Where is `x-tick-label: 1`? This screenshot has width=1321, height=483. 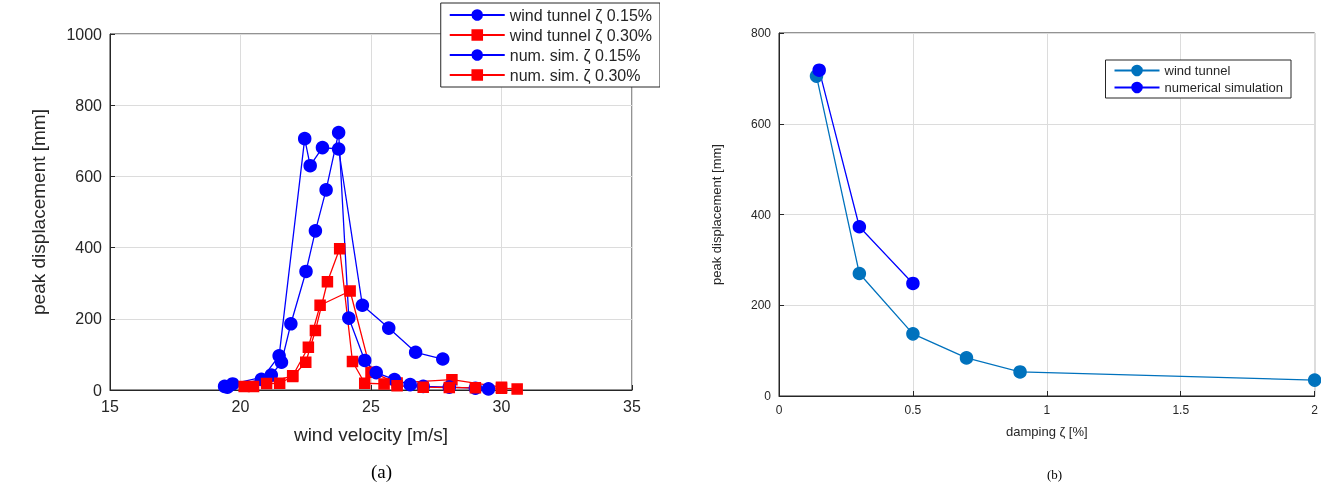 x-tick-label: 1 is located at coordinates (1047, 410).